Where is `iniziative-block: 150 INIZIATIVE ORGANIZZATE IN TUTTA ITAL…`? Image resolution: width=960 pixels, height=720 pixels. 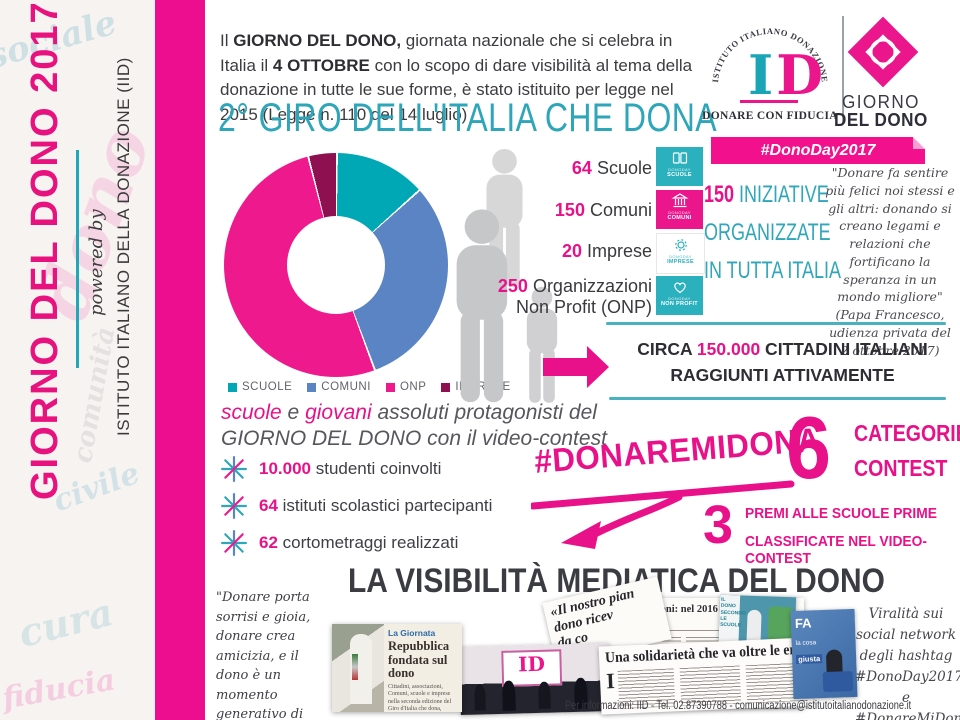
iniziative-block: 150 INIZIATIVE ORGANIZZATE IN TUTTA ITAL… is located at coordinates (773, 232).